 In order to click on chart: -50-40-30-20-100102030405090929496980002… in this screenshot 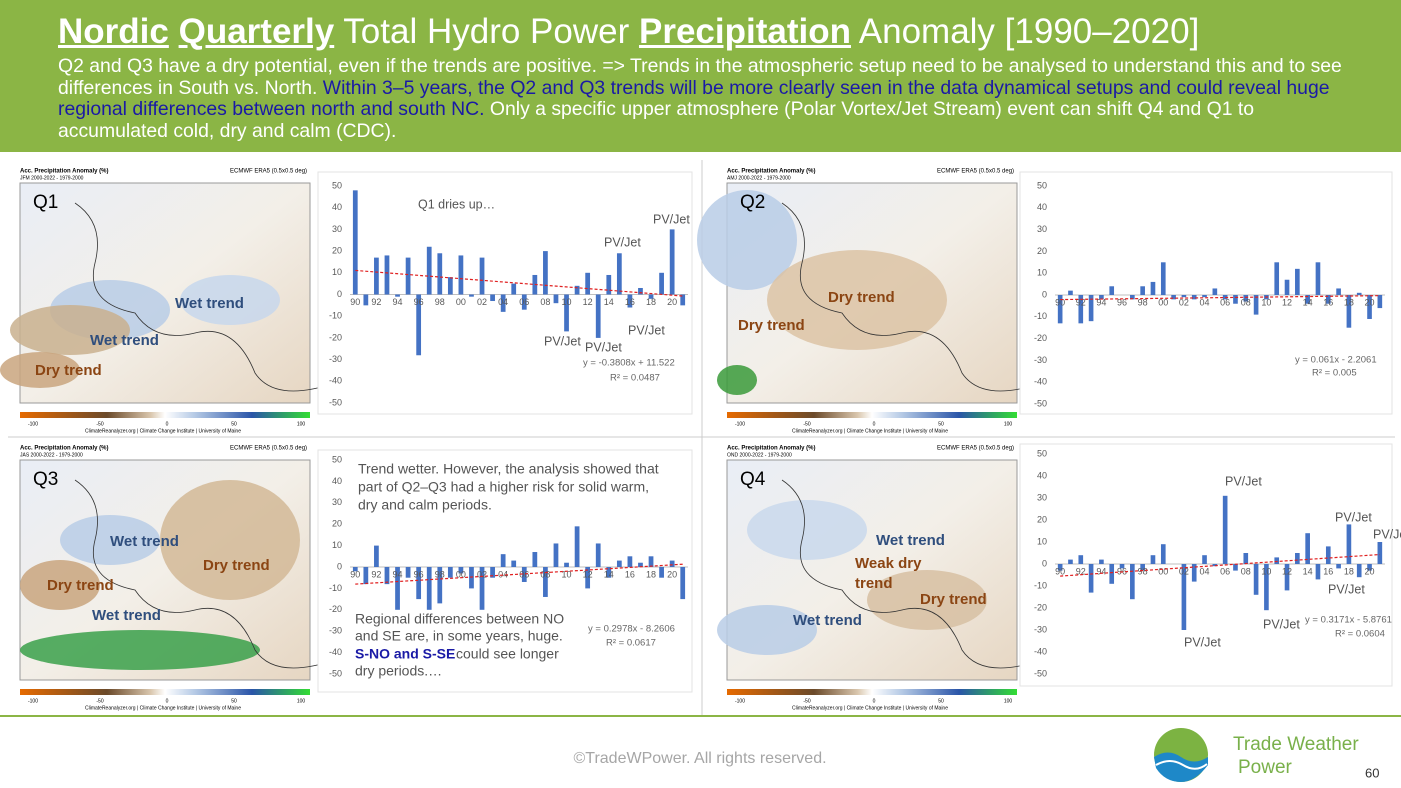, I will do `click(1210, 565)`.